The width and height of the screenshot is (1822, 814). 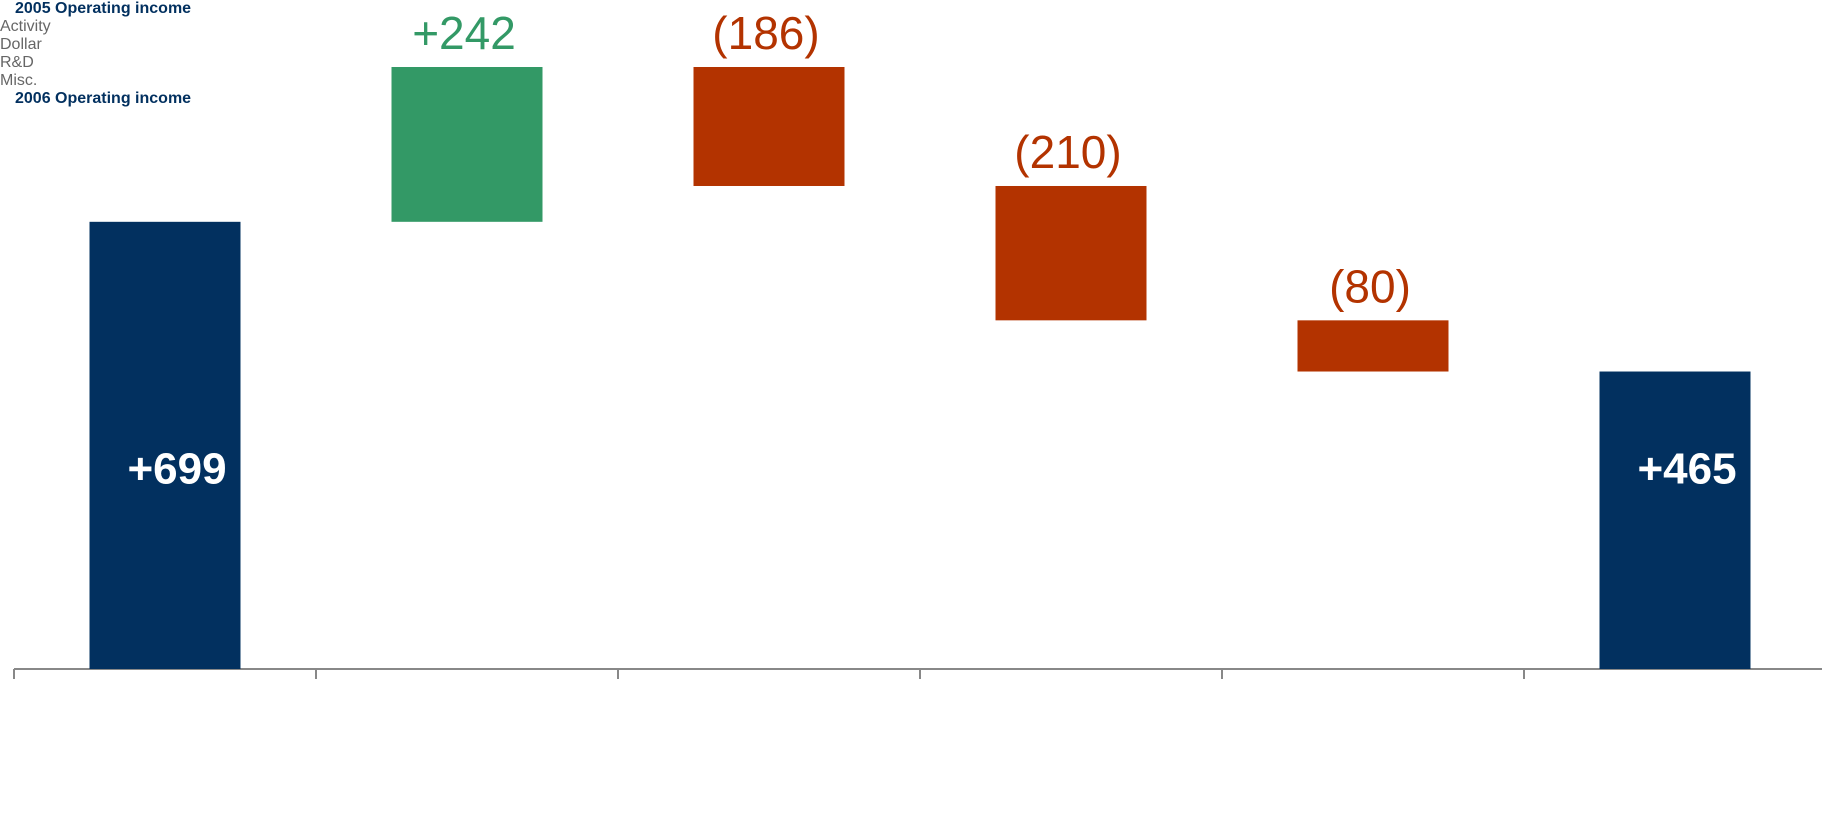 I want to click on category-label: R&D, so click(x=17, y=62).